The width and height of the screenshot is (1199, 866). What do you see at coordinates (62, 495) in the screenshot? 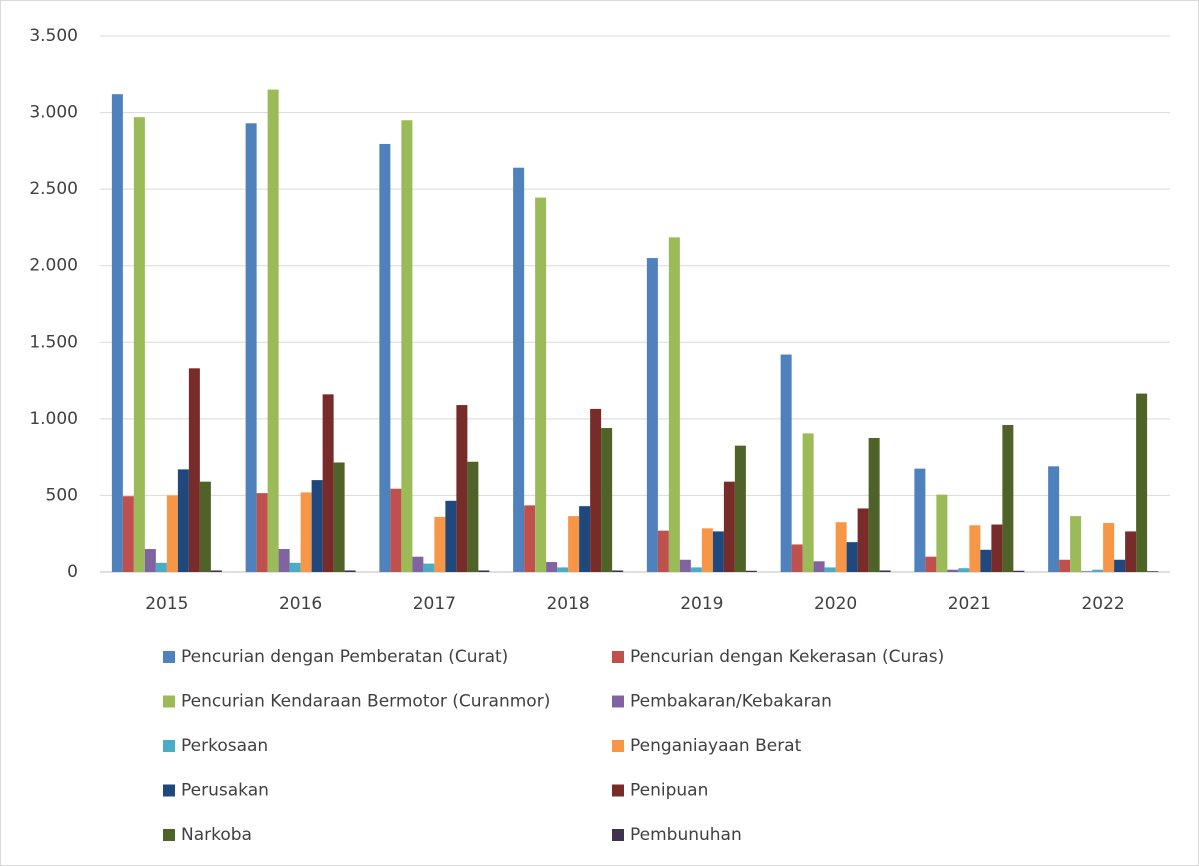
I see `y-tick-label: 500` at bounding box center [62, 495].